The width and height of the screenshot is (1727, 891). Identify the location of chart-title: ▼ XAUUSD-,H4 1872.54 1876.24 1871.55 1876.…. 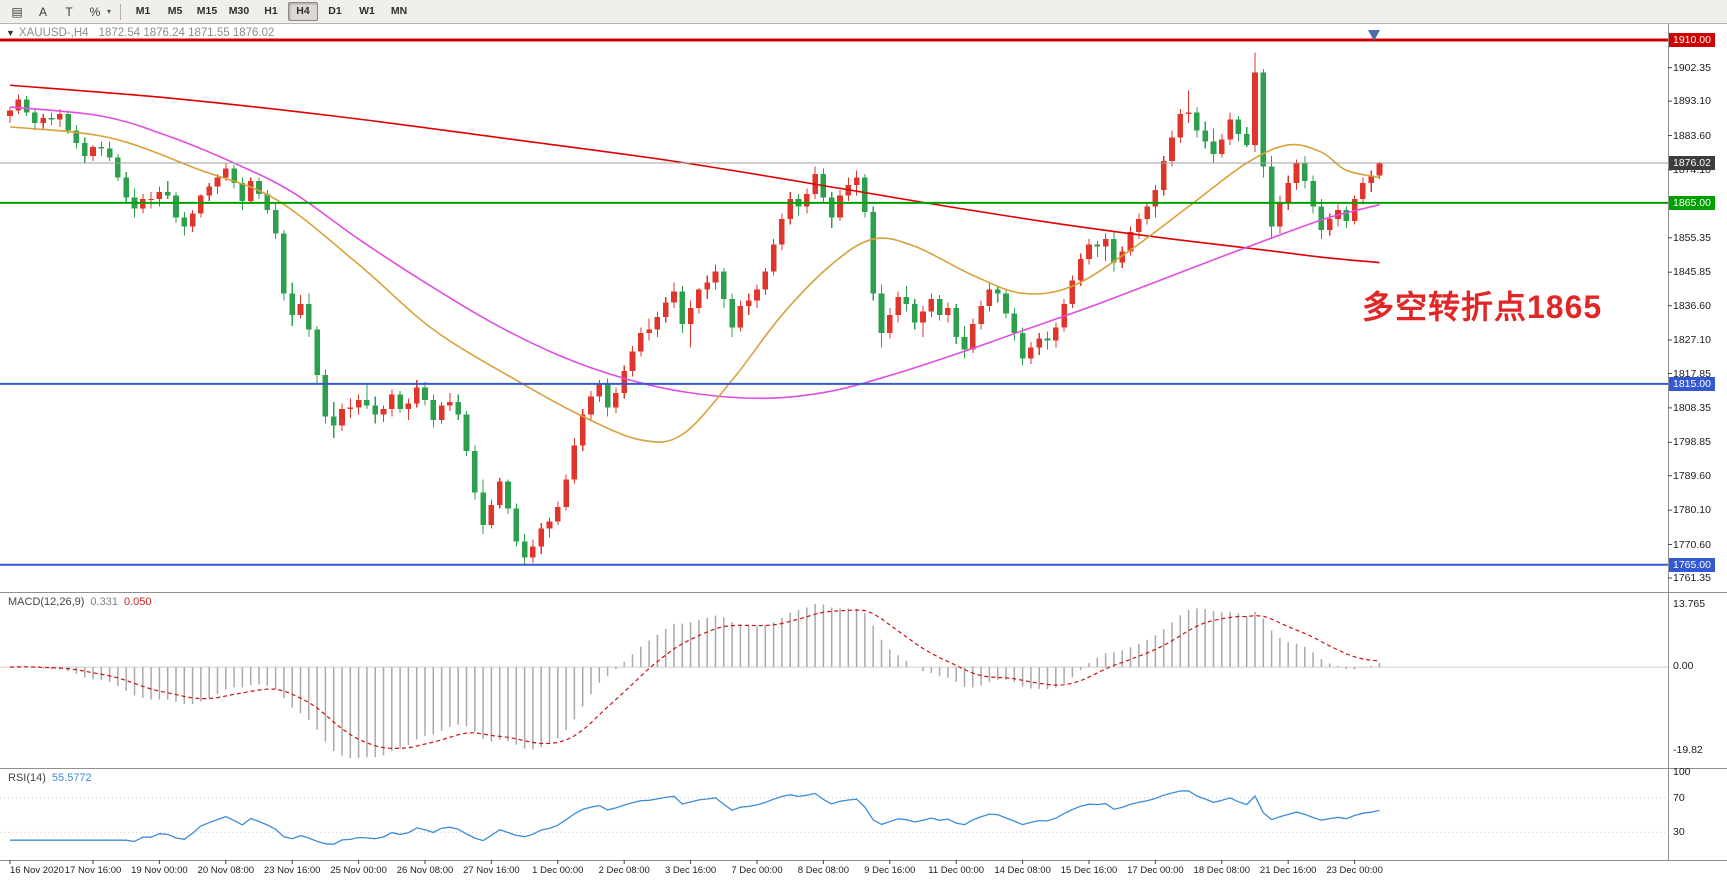
(140, 33).